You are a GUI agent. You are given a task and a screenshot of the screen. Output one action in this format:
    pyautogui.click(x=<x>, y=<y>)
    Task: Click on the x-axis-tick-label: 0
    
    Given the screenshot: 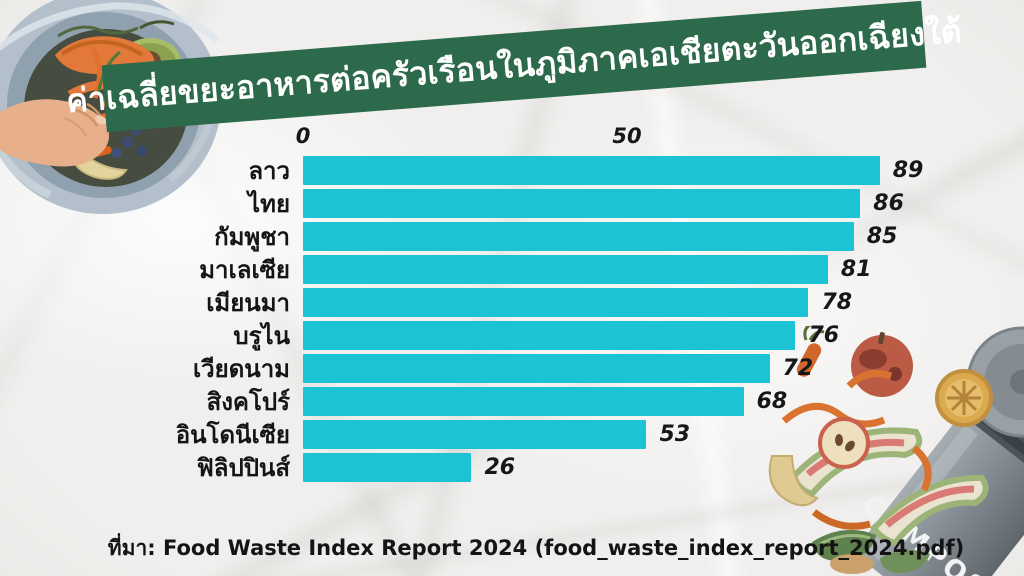 What is the action you would take?
    pyautogui.click(x=303, y=136)
    